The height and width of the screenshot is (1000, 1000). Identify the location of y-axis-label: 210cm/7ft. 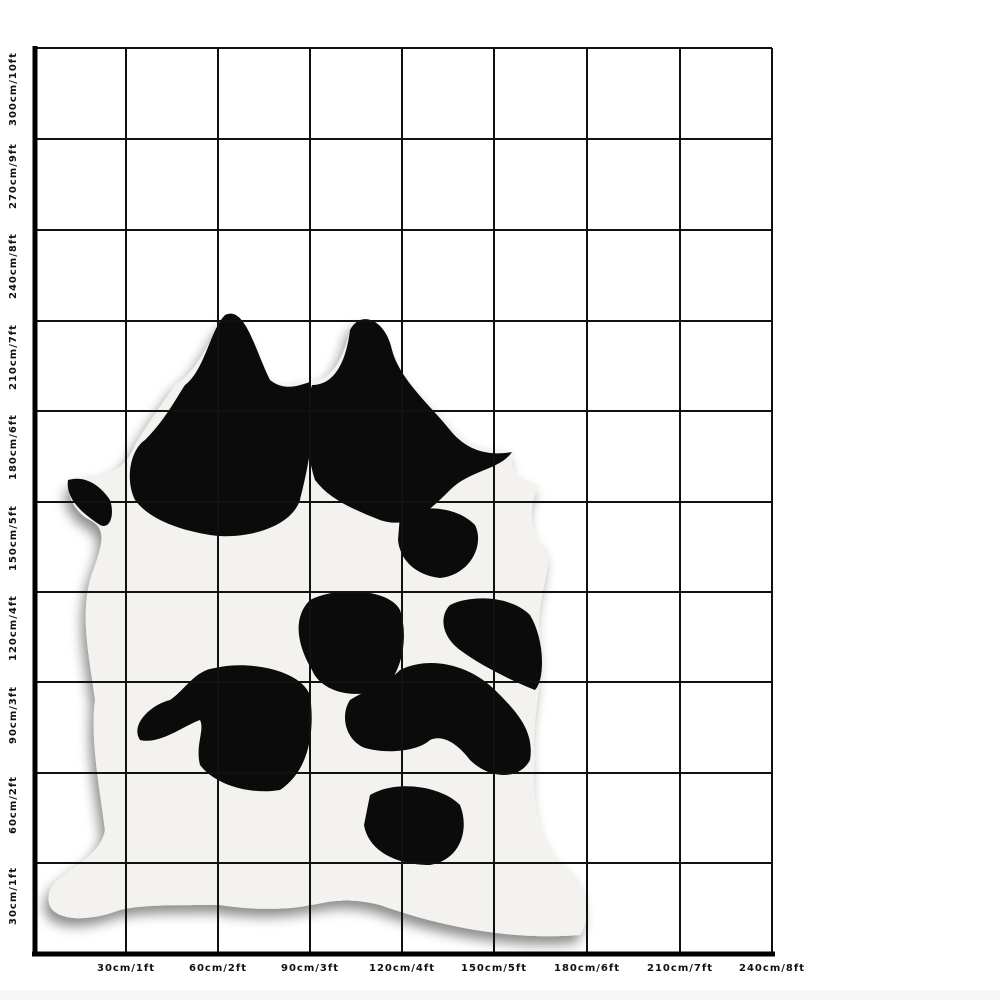
(13, 356).